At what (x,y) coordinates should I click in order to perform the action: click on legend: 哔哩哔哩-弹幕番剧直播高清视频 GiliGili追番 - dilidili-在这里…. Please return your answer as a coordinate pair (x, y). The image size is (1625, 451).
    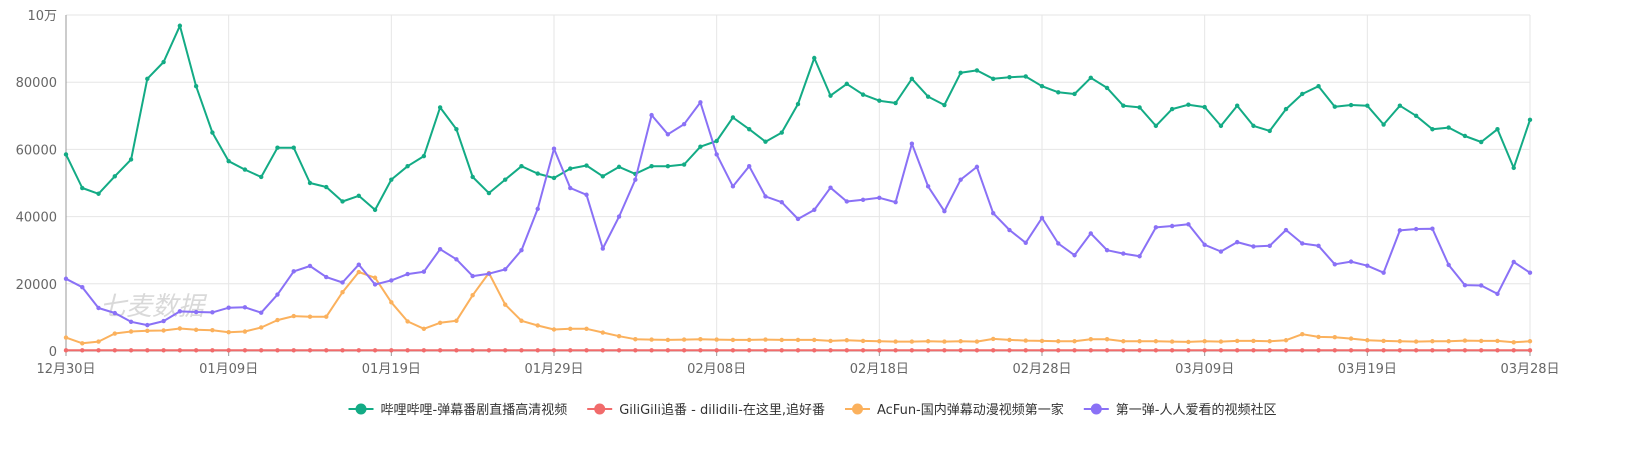
    Looking at the image, I should click on (812, 410).